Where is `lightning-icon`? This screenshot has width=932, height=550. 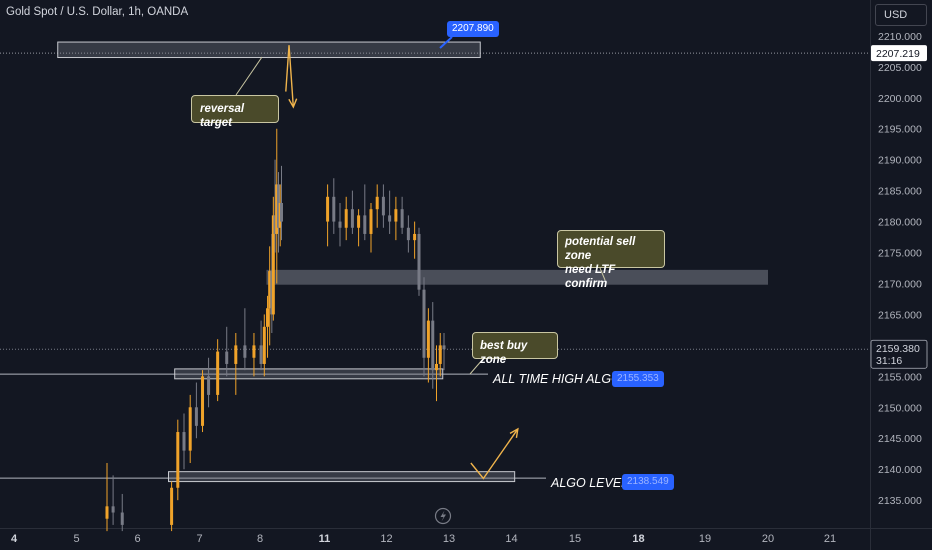 lightning-icon is located at coordinates (443, 516).